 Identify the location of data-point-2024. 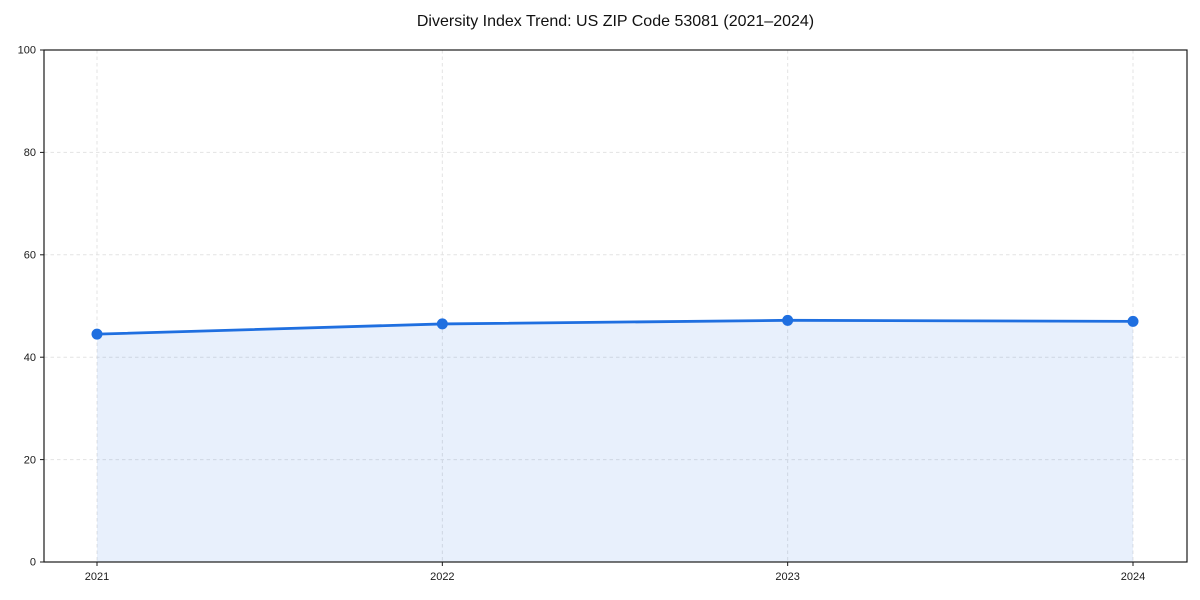
(1133, 321).